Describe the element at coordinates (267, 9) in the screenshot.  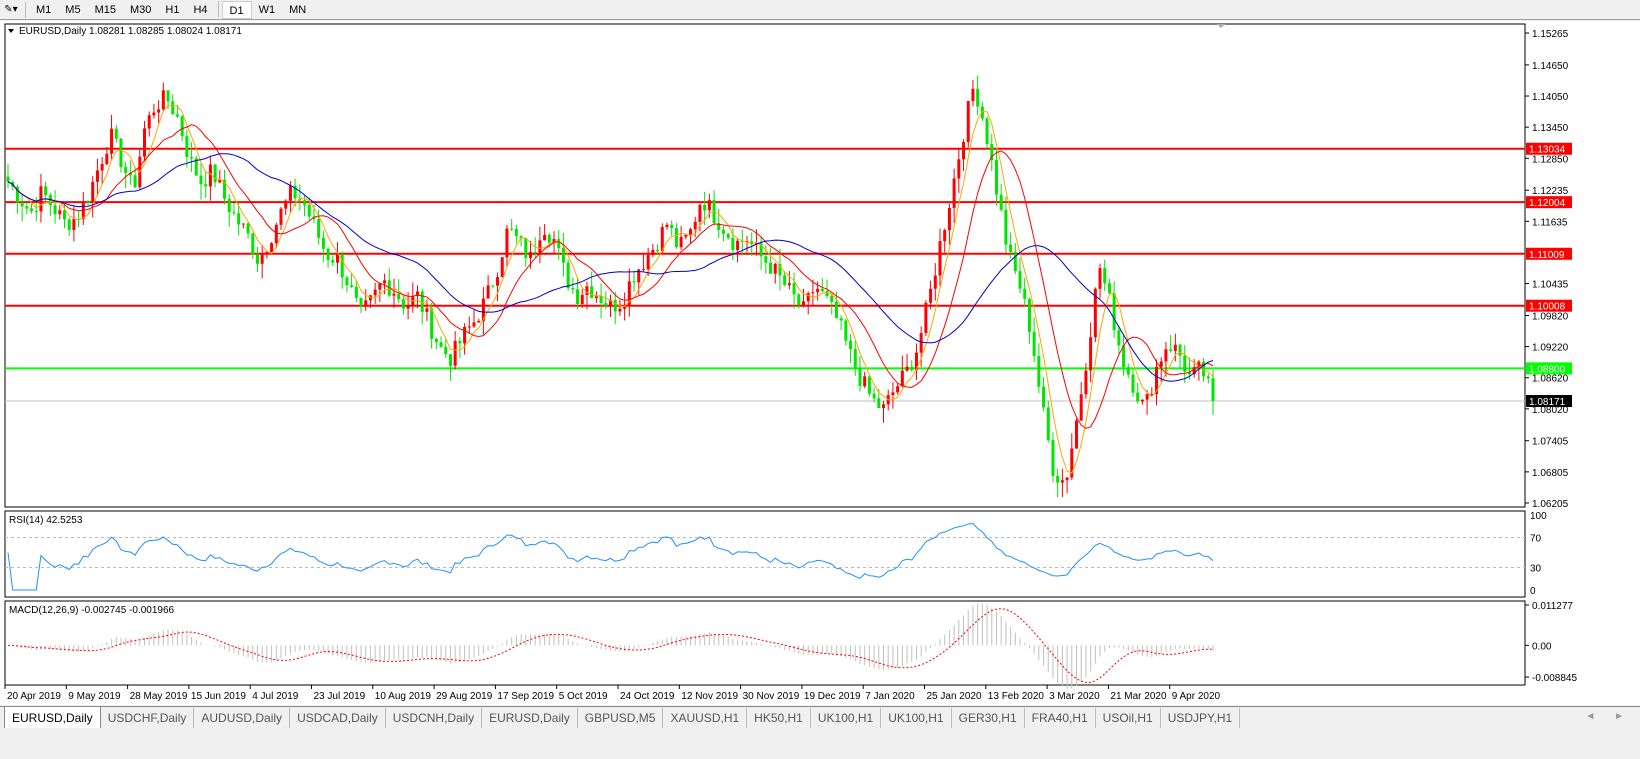
I see `timeframe-w1: W1` at that location.